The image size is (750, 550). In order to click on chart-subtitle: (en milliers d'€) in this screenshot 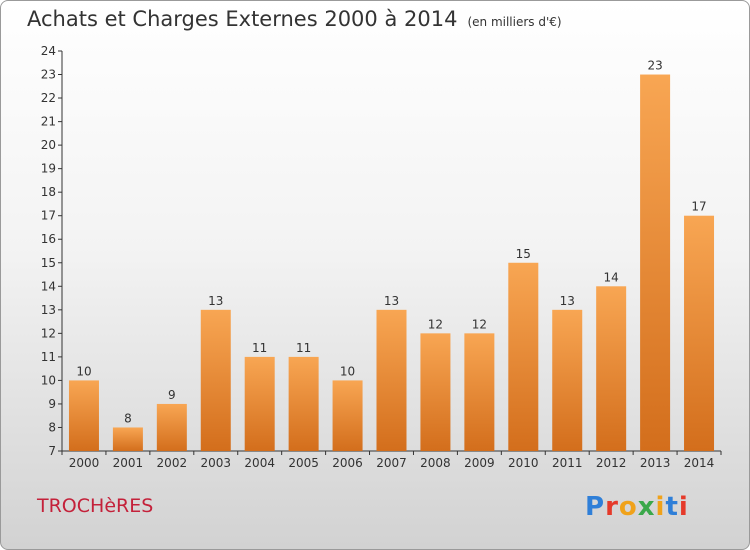, I will do `click(514, 22)`.